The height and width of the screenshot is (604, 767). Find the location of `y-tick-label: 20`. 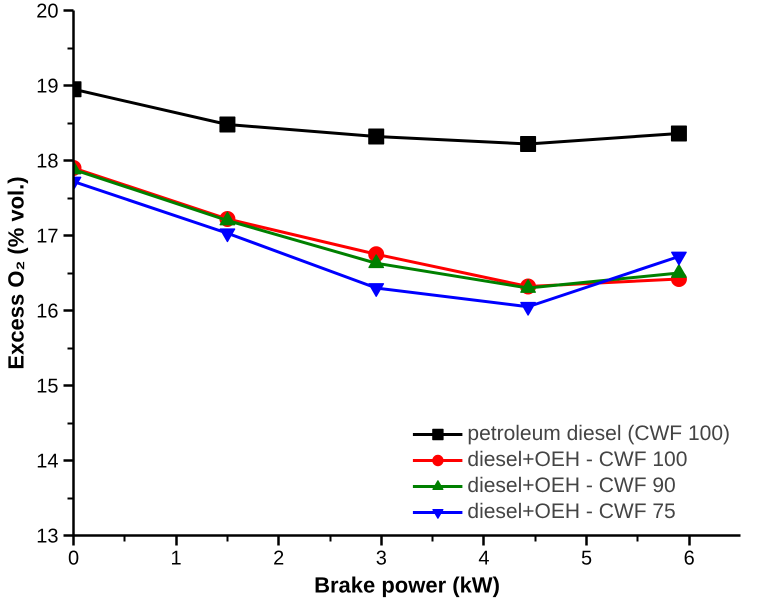

y-tick-label: 20 is located at coordinates (47, 11).